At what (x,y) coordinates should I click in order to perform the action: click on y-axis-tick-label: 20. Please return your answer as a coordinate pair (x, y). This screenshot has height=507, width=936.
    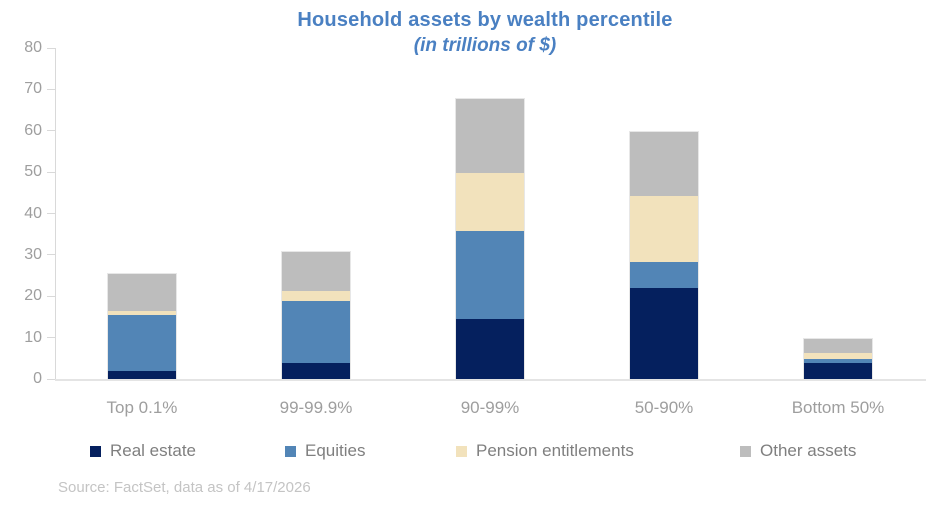
    Looking at the image, I should click on (33, 296).